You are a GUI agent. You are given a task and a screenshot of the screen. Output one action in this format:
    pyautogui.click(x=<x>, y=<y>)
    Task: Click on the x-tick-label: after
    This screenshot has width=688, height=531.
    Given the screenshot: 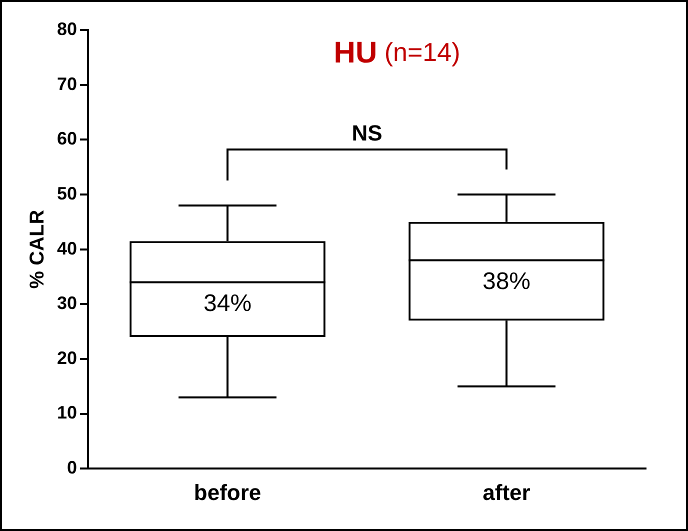 What is the action you would take?
    pyautogui.click(x=506, y=492)
    